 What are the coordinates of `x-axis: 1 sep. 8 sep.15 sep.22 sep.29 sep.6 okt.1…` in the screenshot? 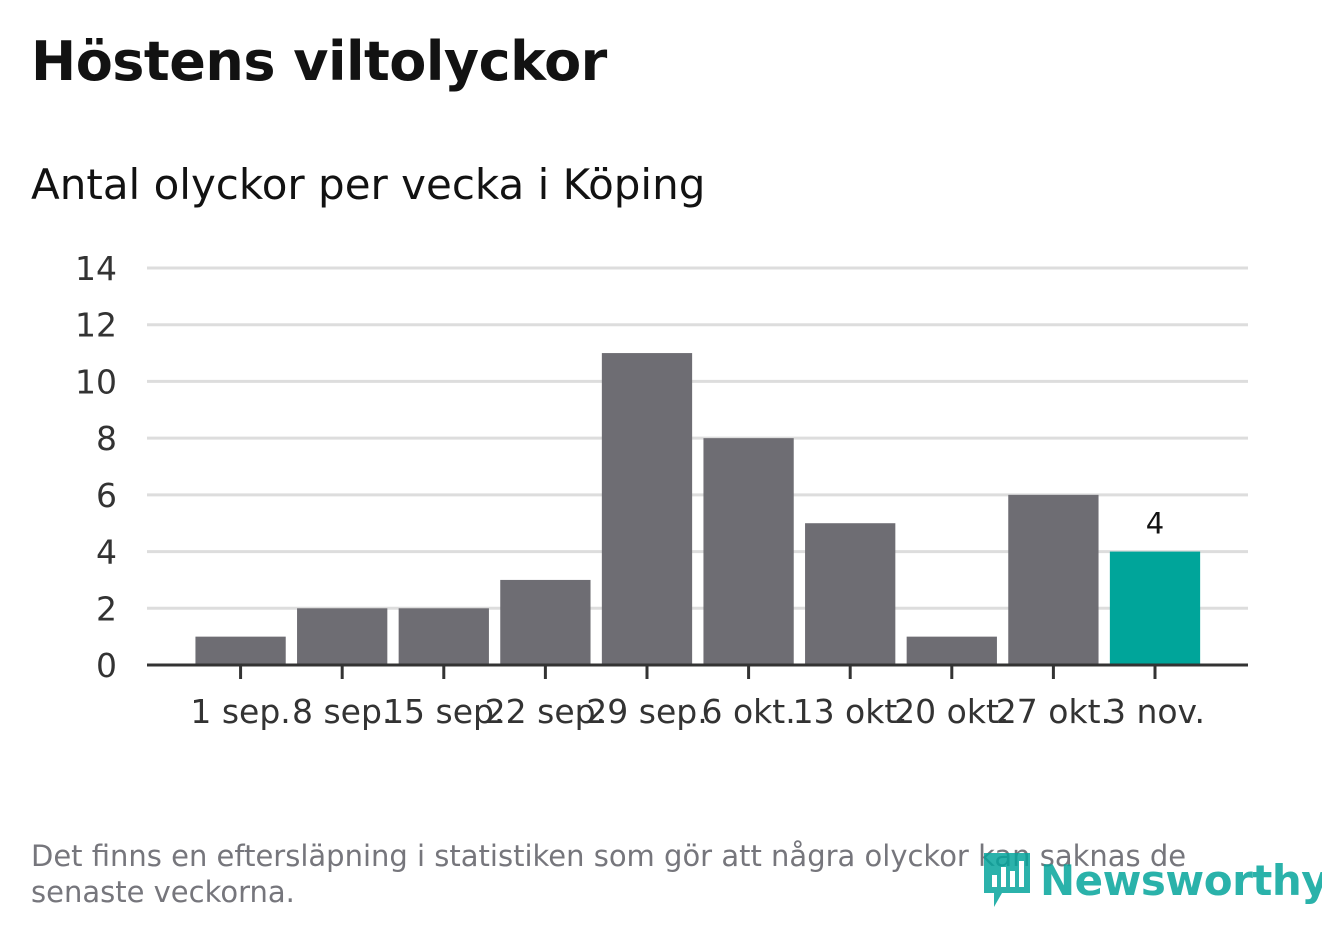 It's located at (697, 697).